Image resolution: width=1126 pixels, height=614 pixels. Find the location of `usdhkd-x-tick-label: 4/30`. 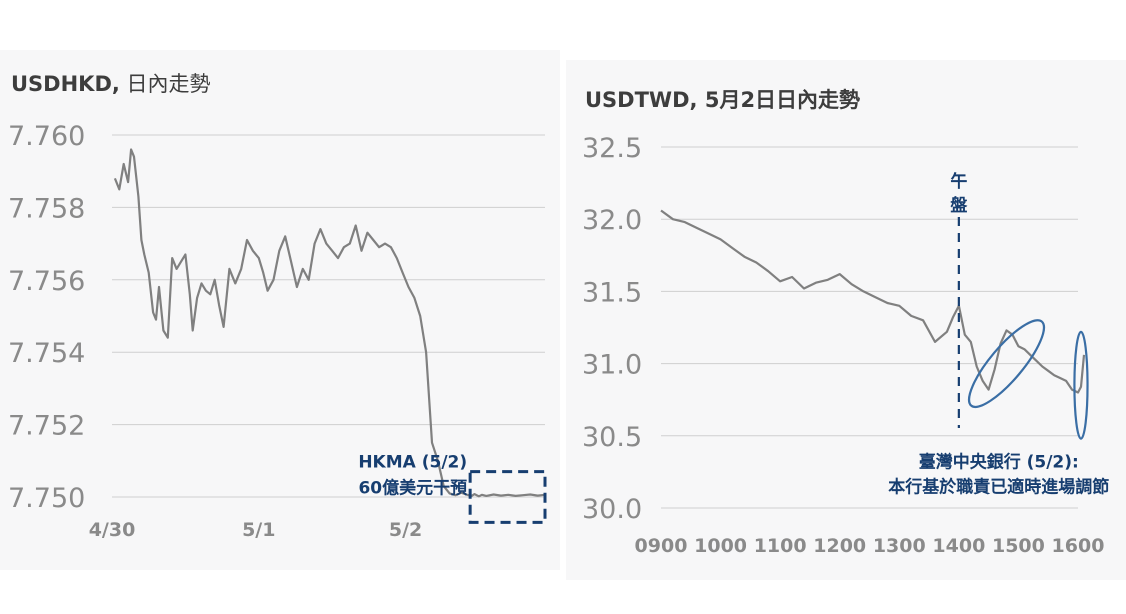

usdhkd-x-tick-label: 4/30 is located at coordinates (112, 530).